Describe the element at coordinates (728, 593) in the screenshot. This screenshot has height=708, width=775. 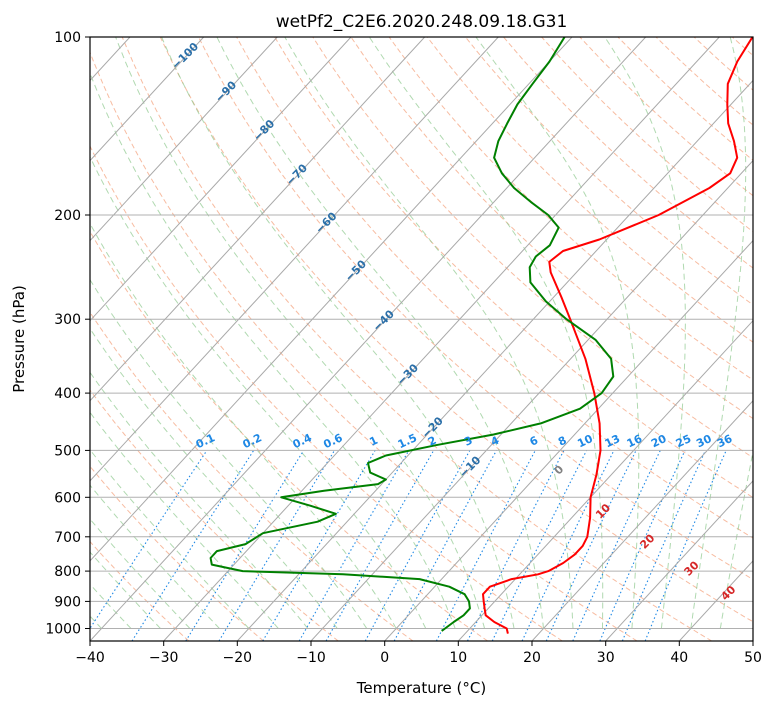
I see `moist-adiabat-label: 40` at that location.